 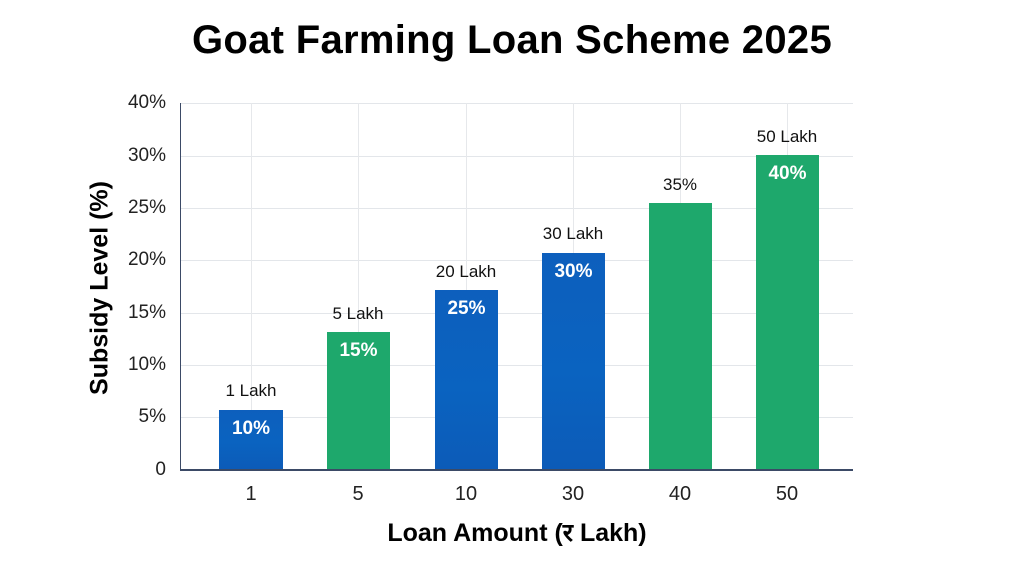 What do you see at coordinates (146, 207) in the screenshot?
I see `ytick-label: 25%` at bounding box center [146, 207].